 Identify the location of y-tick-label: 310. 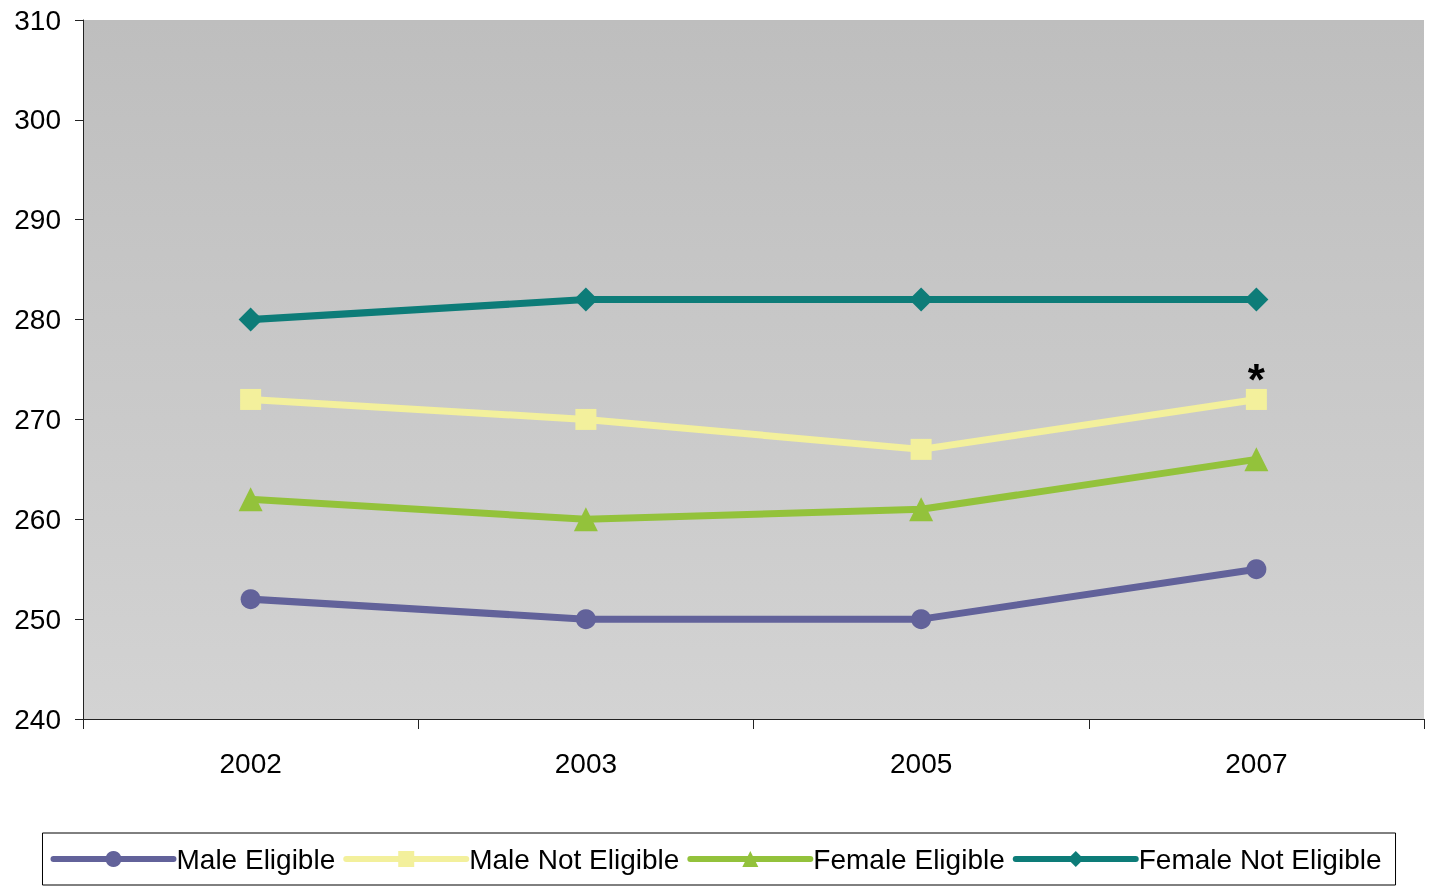
(37, 20).